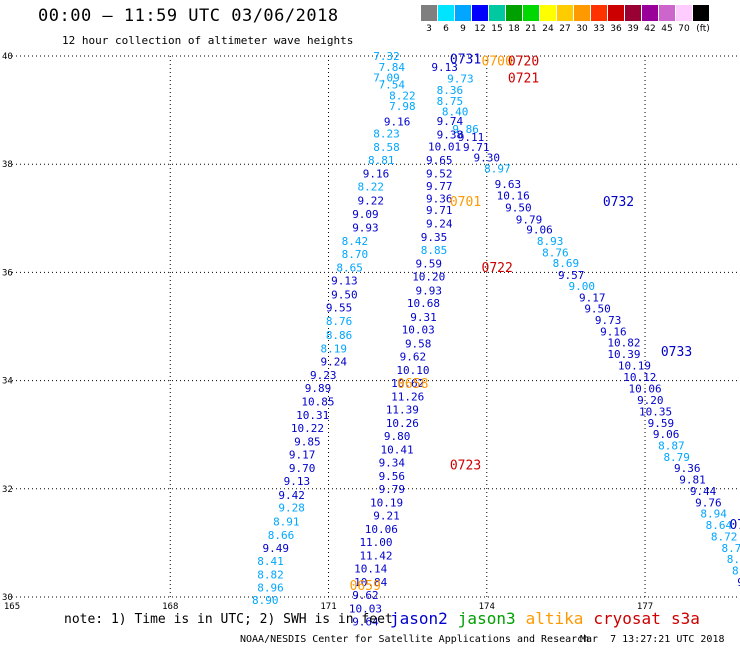 This screenshot has width=740, height=650. I want to click on wave-height-point: 9.58, so click(418, 343).